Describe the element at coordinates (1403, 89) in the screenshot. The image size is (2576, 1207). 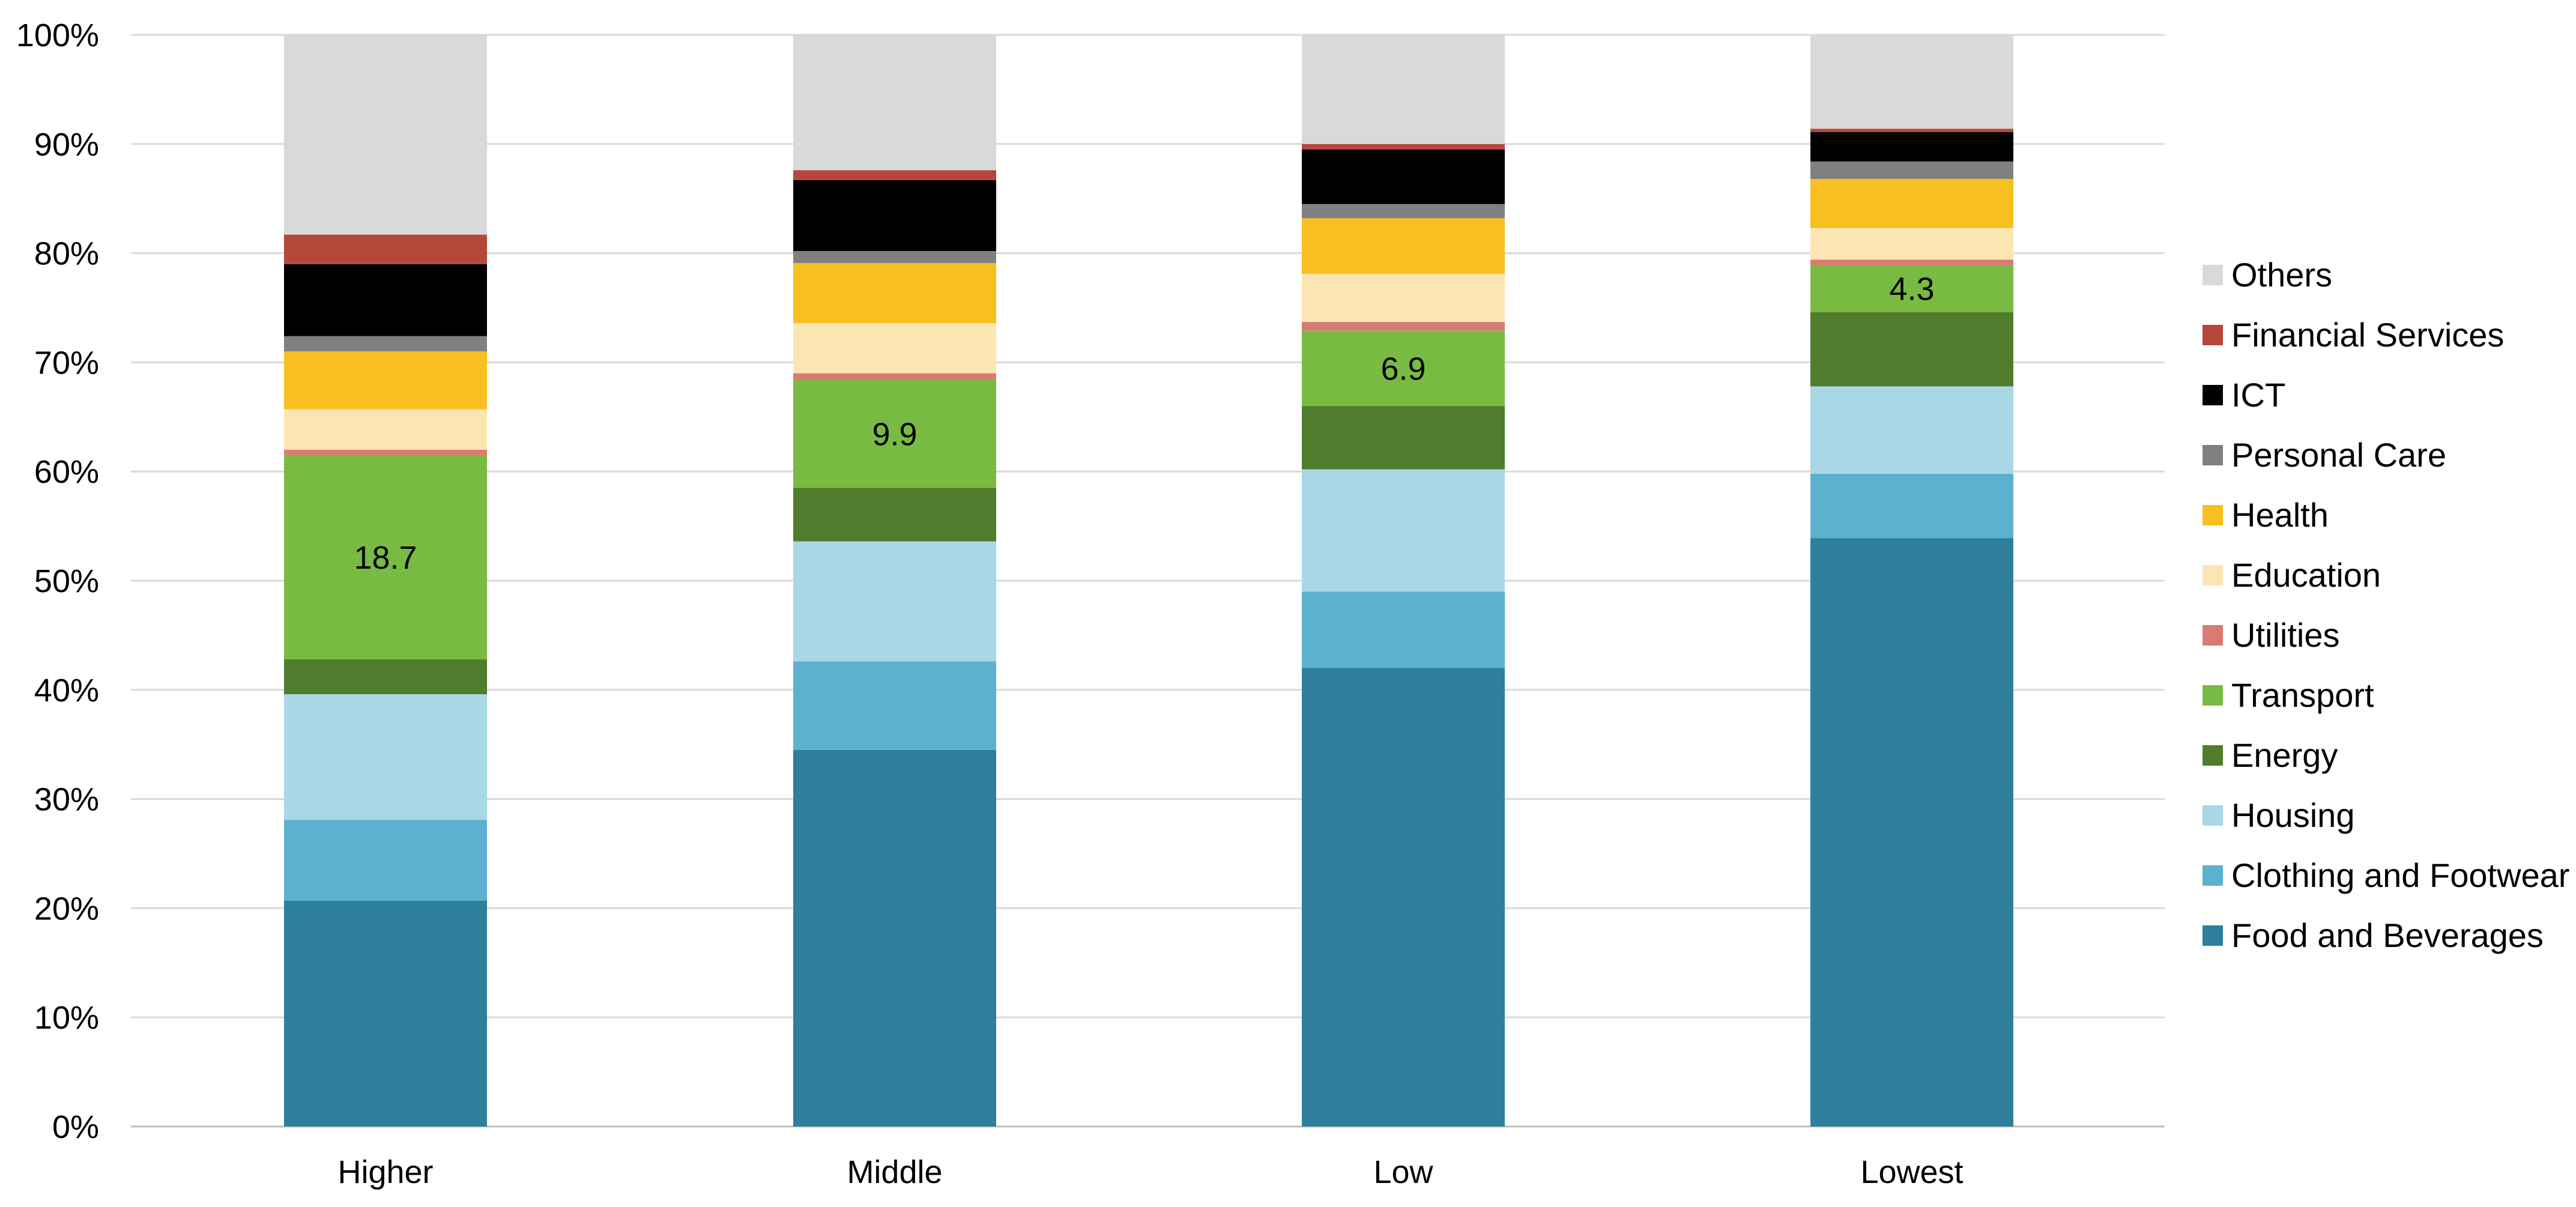
I see `bar-segment-others-low` at that location.